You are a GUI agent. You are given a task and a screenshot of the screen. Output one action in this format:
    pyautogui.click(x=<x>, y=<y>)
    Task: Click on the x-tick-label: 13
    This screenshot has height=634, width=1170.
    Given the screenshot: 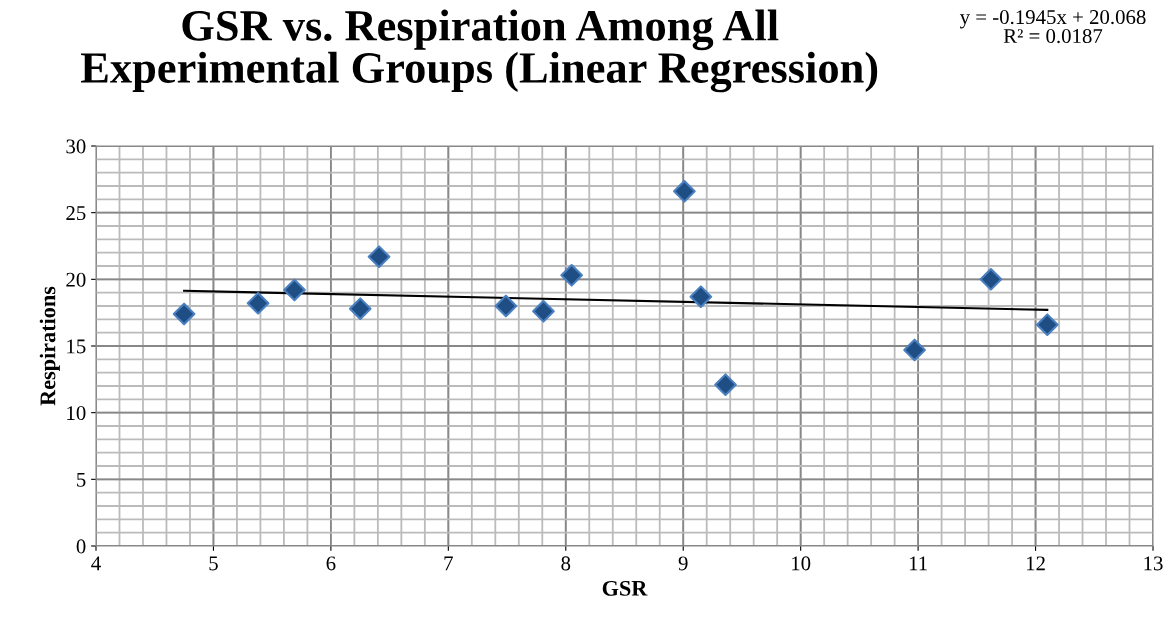 What is the action you would take?
    pyautogui.click(x=1153, y=563)
    